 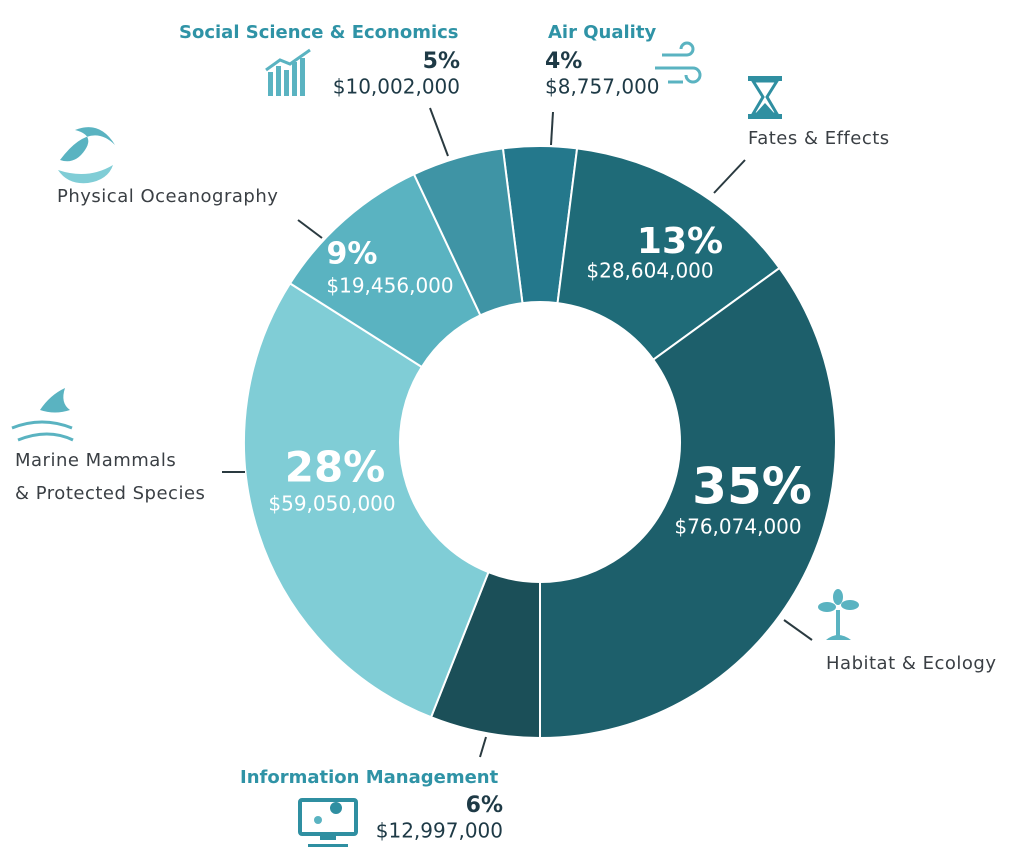 I want to click on monitor-icon, so click(x=328, y=822).